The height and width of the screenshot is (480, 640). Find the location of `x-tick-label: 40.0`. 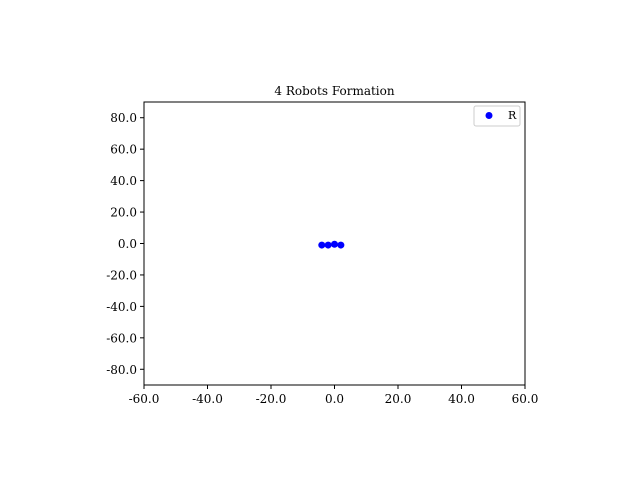

x-tick-label: 40.0 is located at coordinates (461, 399).